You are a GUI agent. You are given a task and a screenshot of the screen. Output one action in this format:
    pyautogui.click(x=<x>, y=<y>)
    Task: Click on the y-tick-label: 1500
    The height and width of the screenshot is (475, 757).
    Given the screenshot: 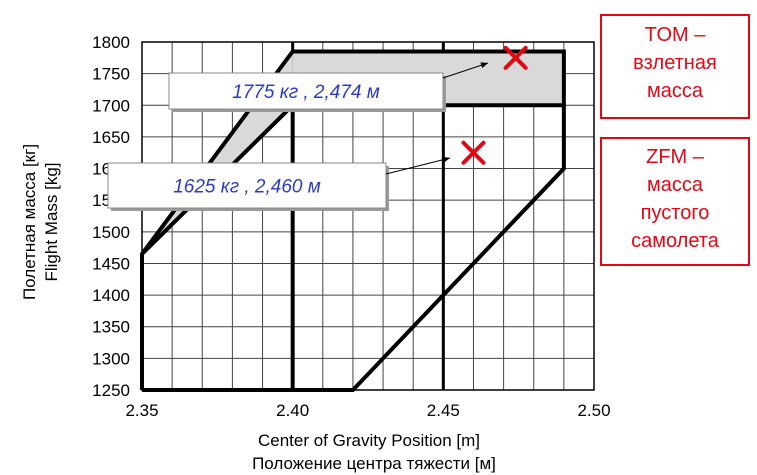 What is the action you would take?
    pyautogui.click(x=111, y=232)
    